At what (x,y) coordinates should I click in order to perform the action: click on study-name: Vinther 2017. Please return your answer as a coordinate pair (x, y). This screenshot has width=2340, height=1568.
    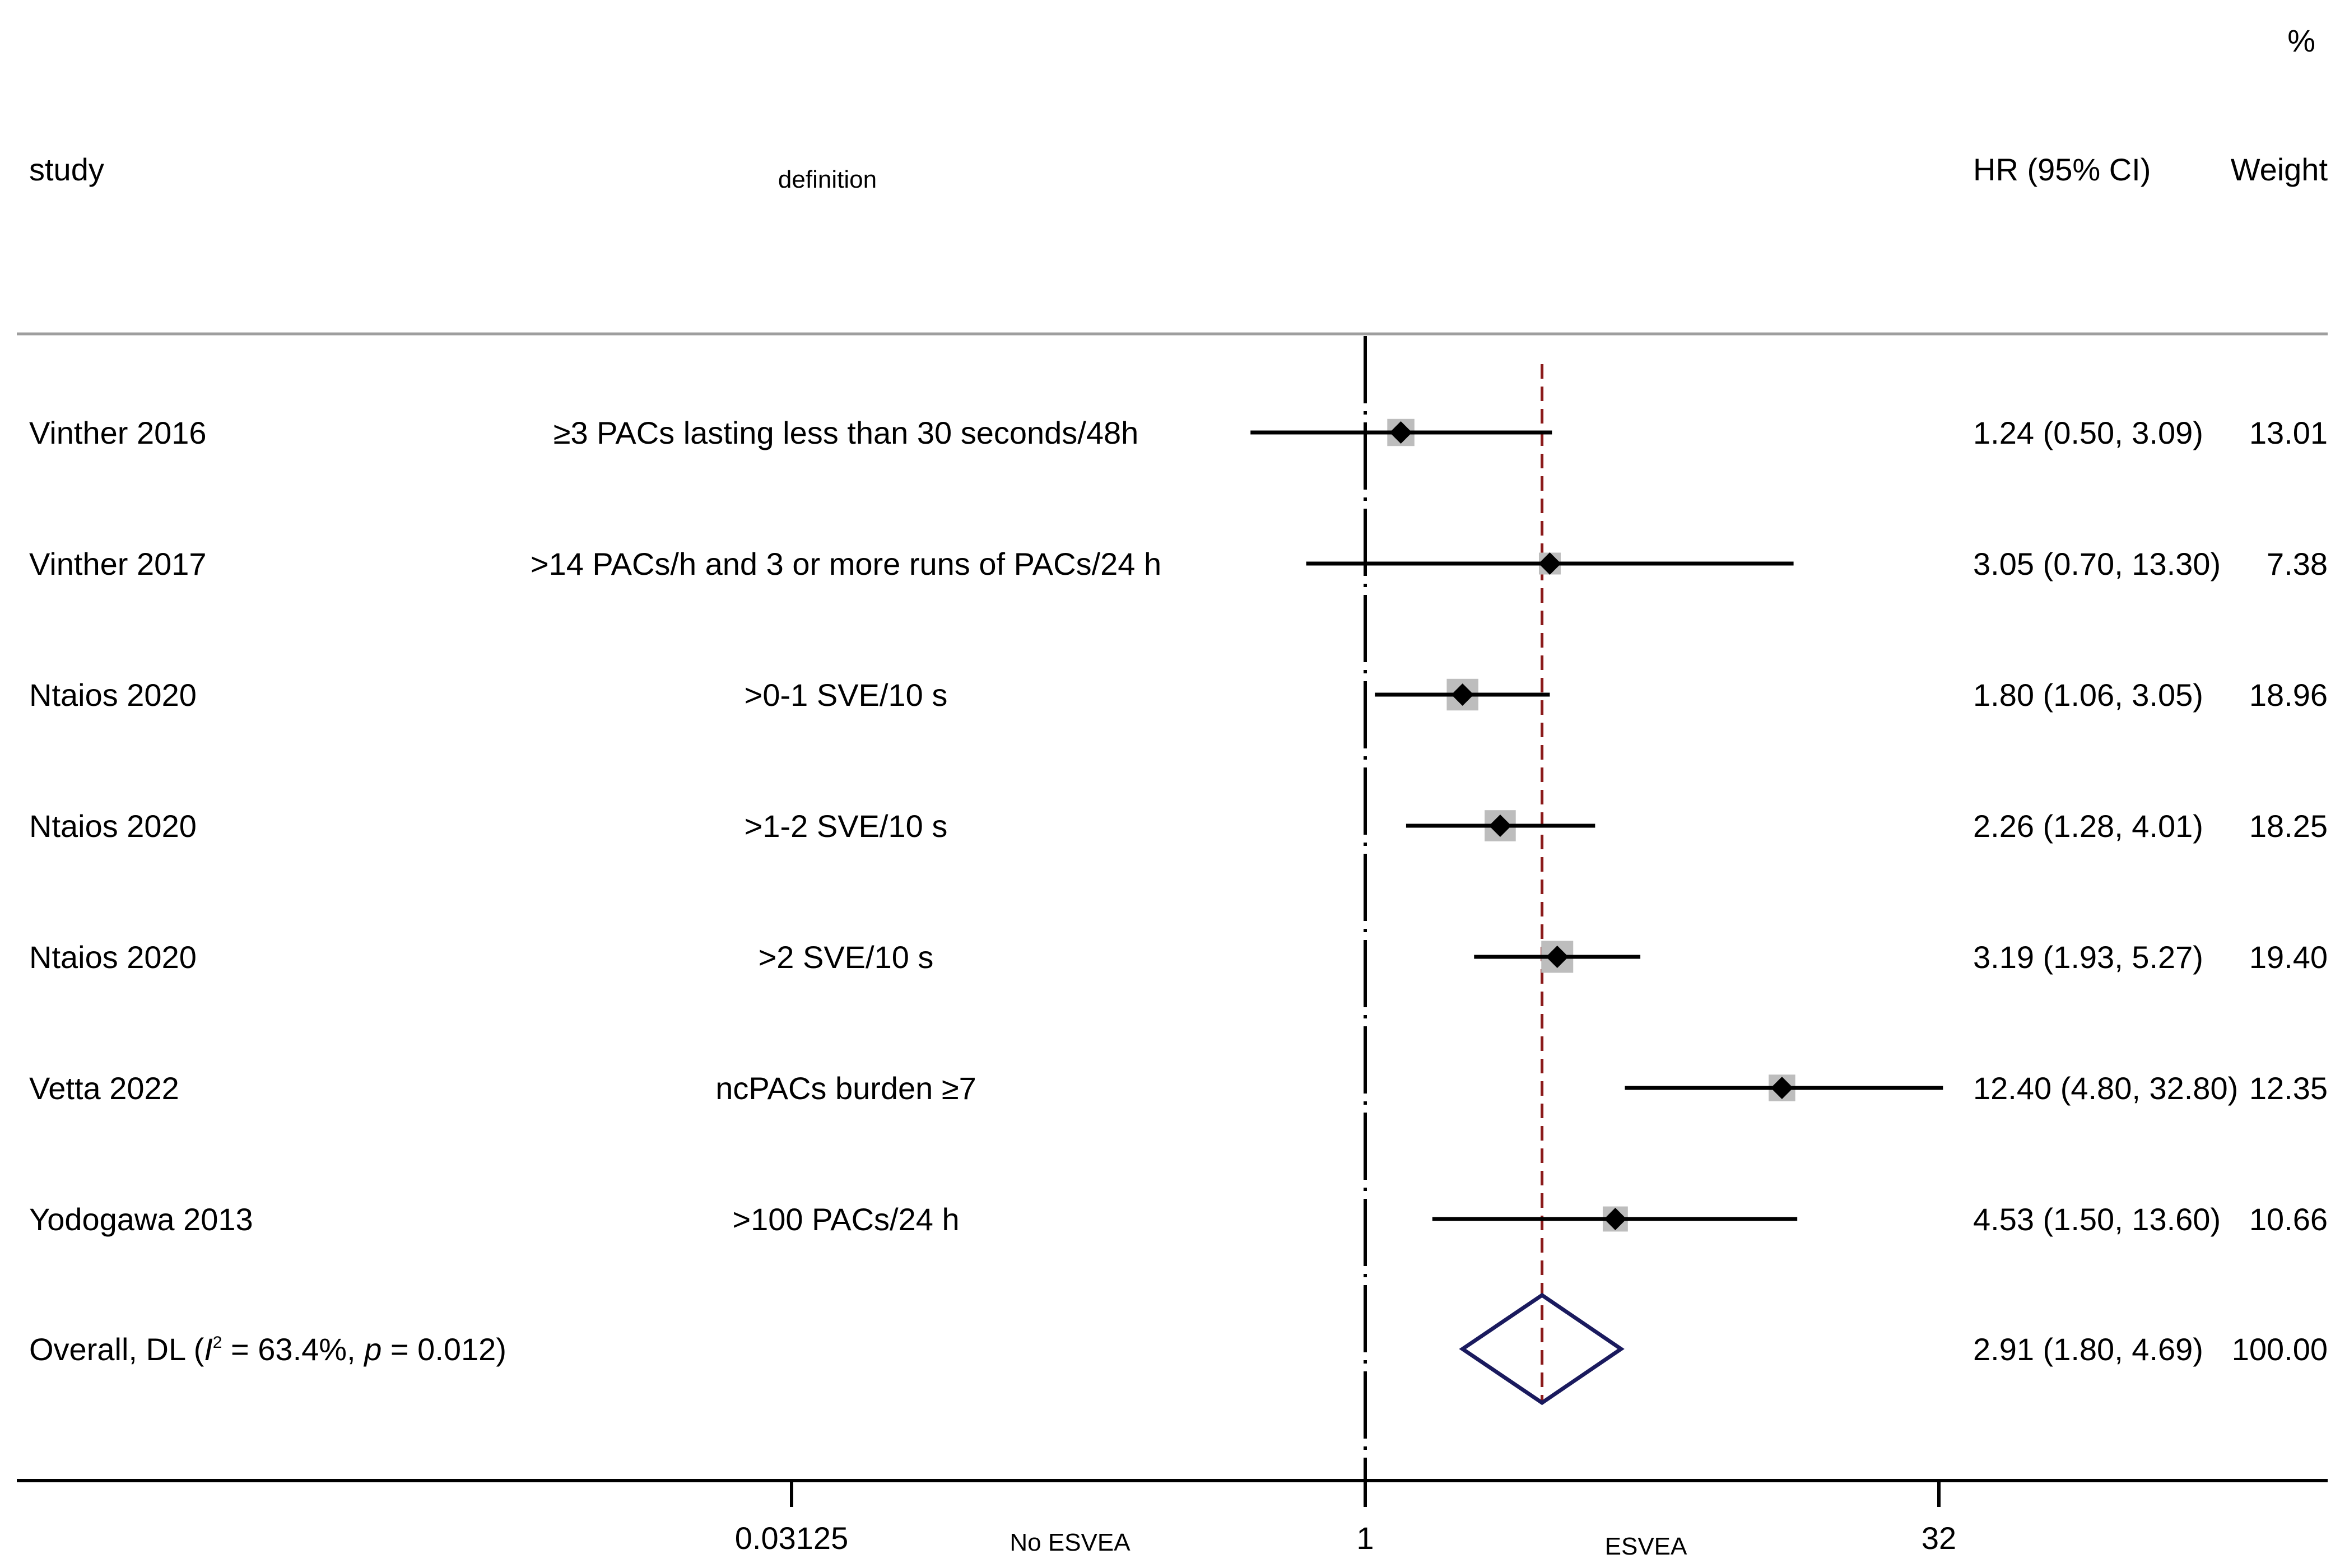
    Looking at the image, I should click on (118, 563).